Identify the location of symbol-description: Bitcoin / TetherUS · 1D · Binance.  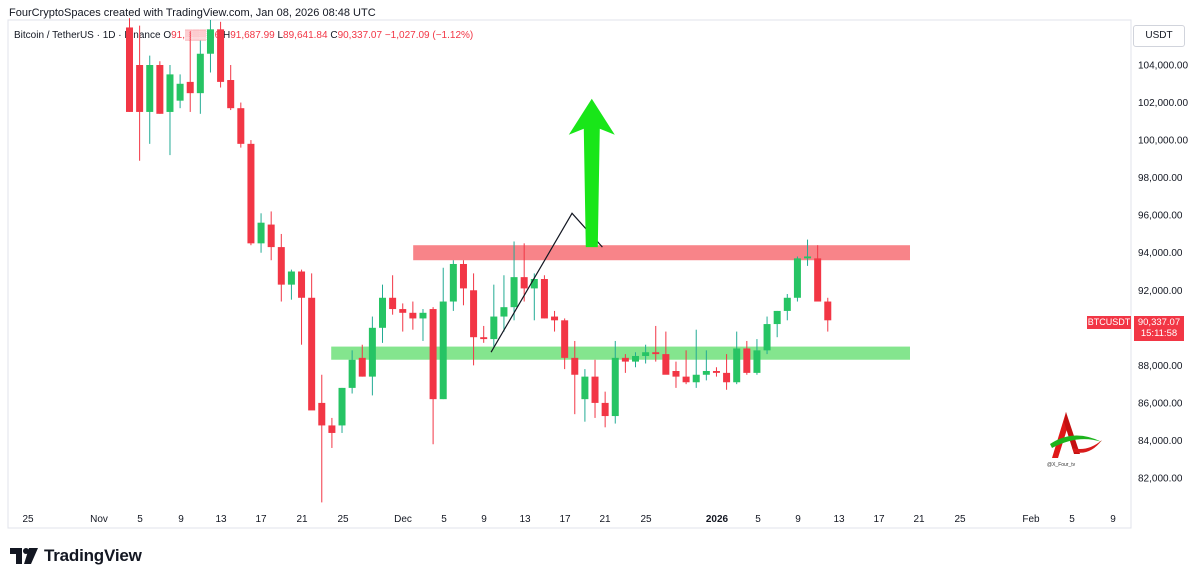
(87, 35).